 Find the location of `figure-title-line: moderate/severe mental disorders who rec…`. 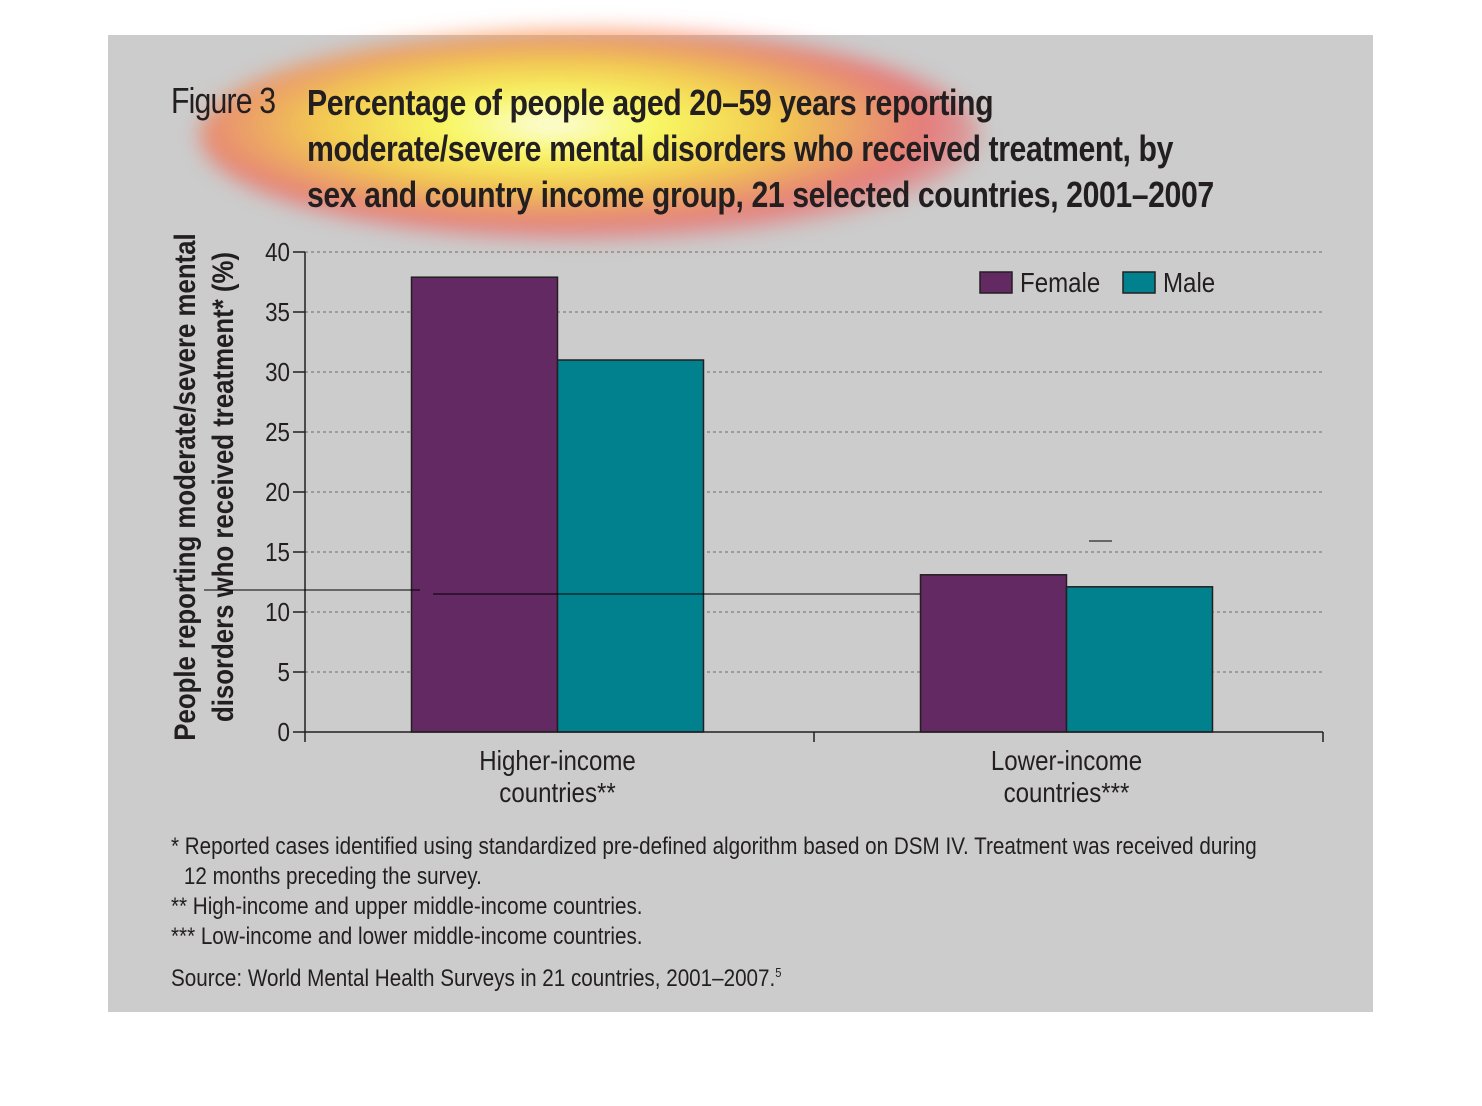

figure-title-line: moderate/severe mental disorders who rec… is located at coordinates (740, 148).